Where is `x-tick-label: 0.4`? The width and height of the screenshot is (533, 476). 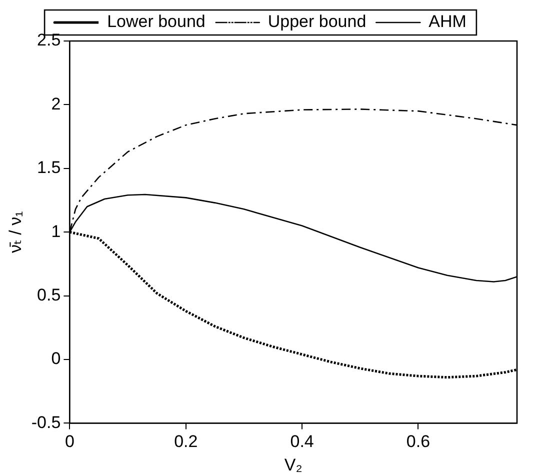
x-tick-label: 0.4 is located at coordinates (302, 442).